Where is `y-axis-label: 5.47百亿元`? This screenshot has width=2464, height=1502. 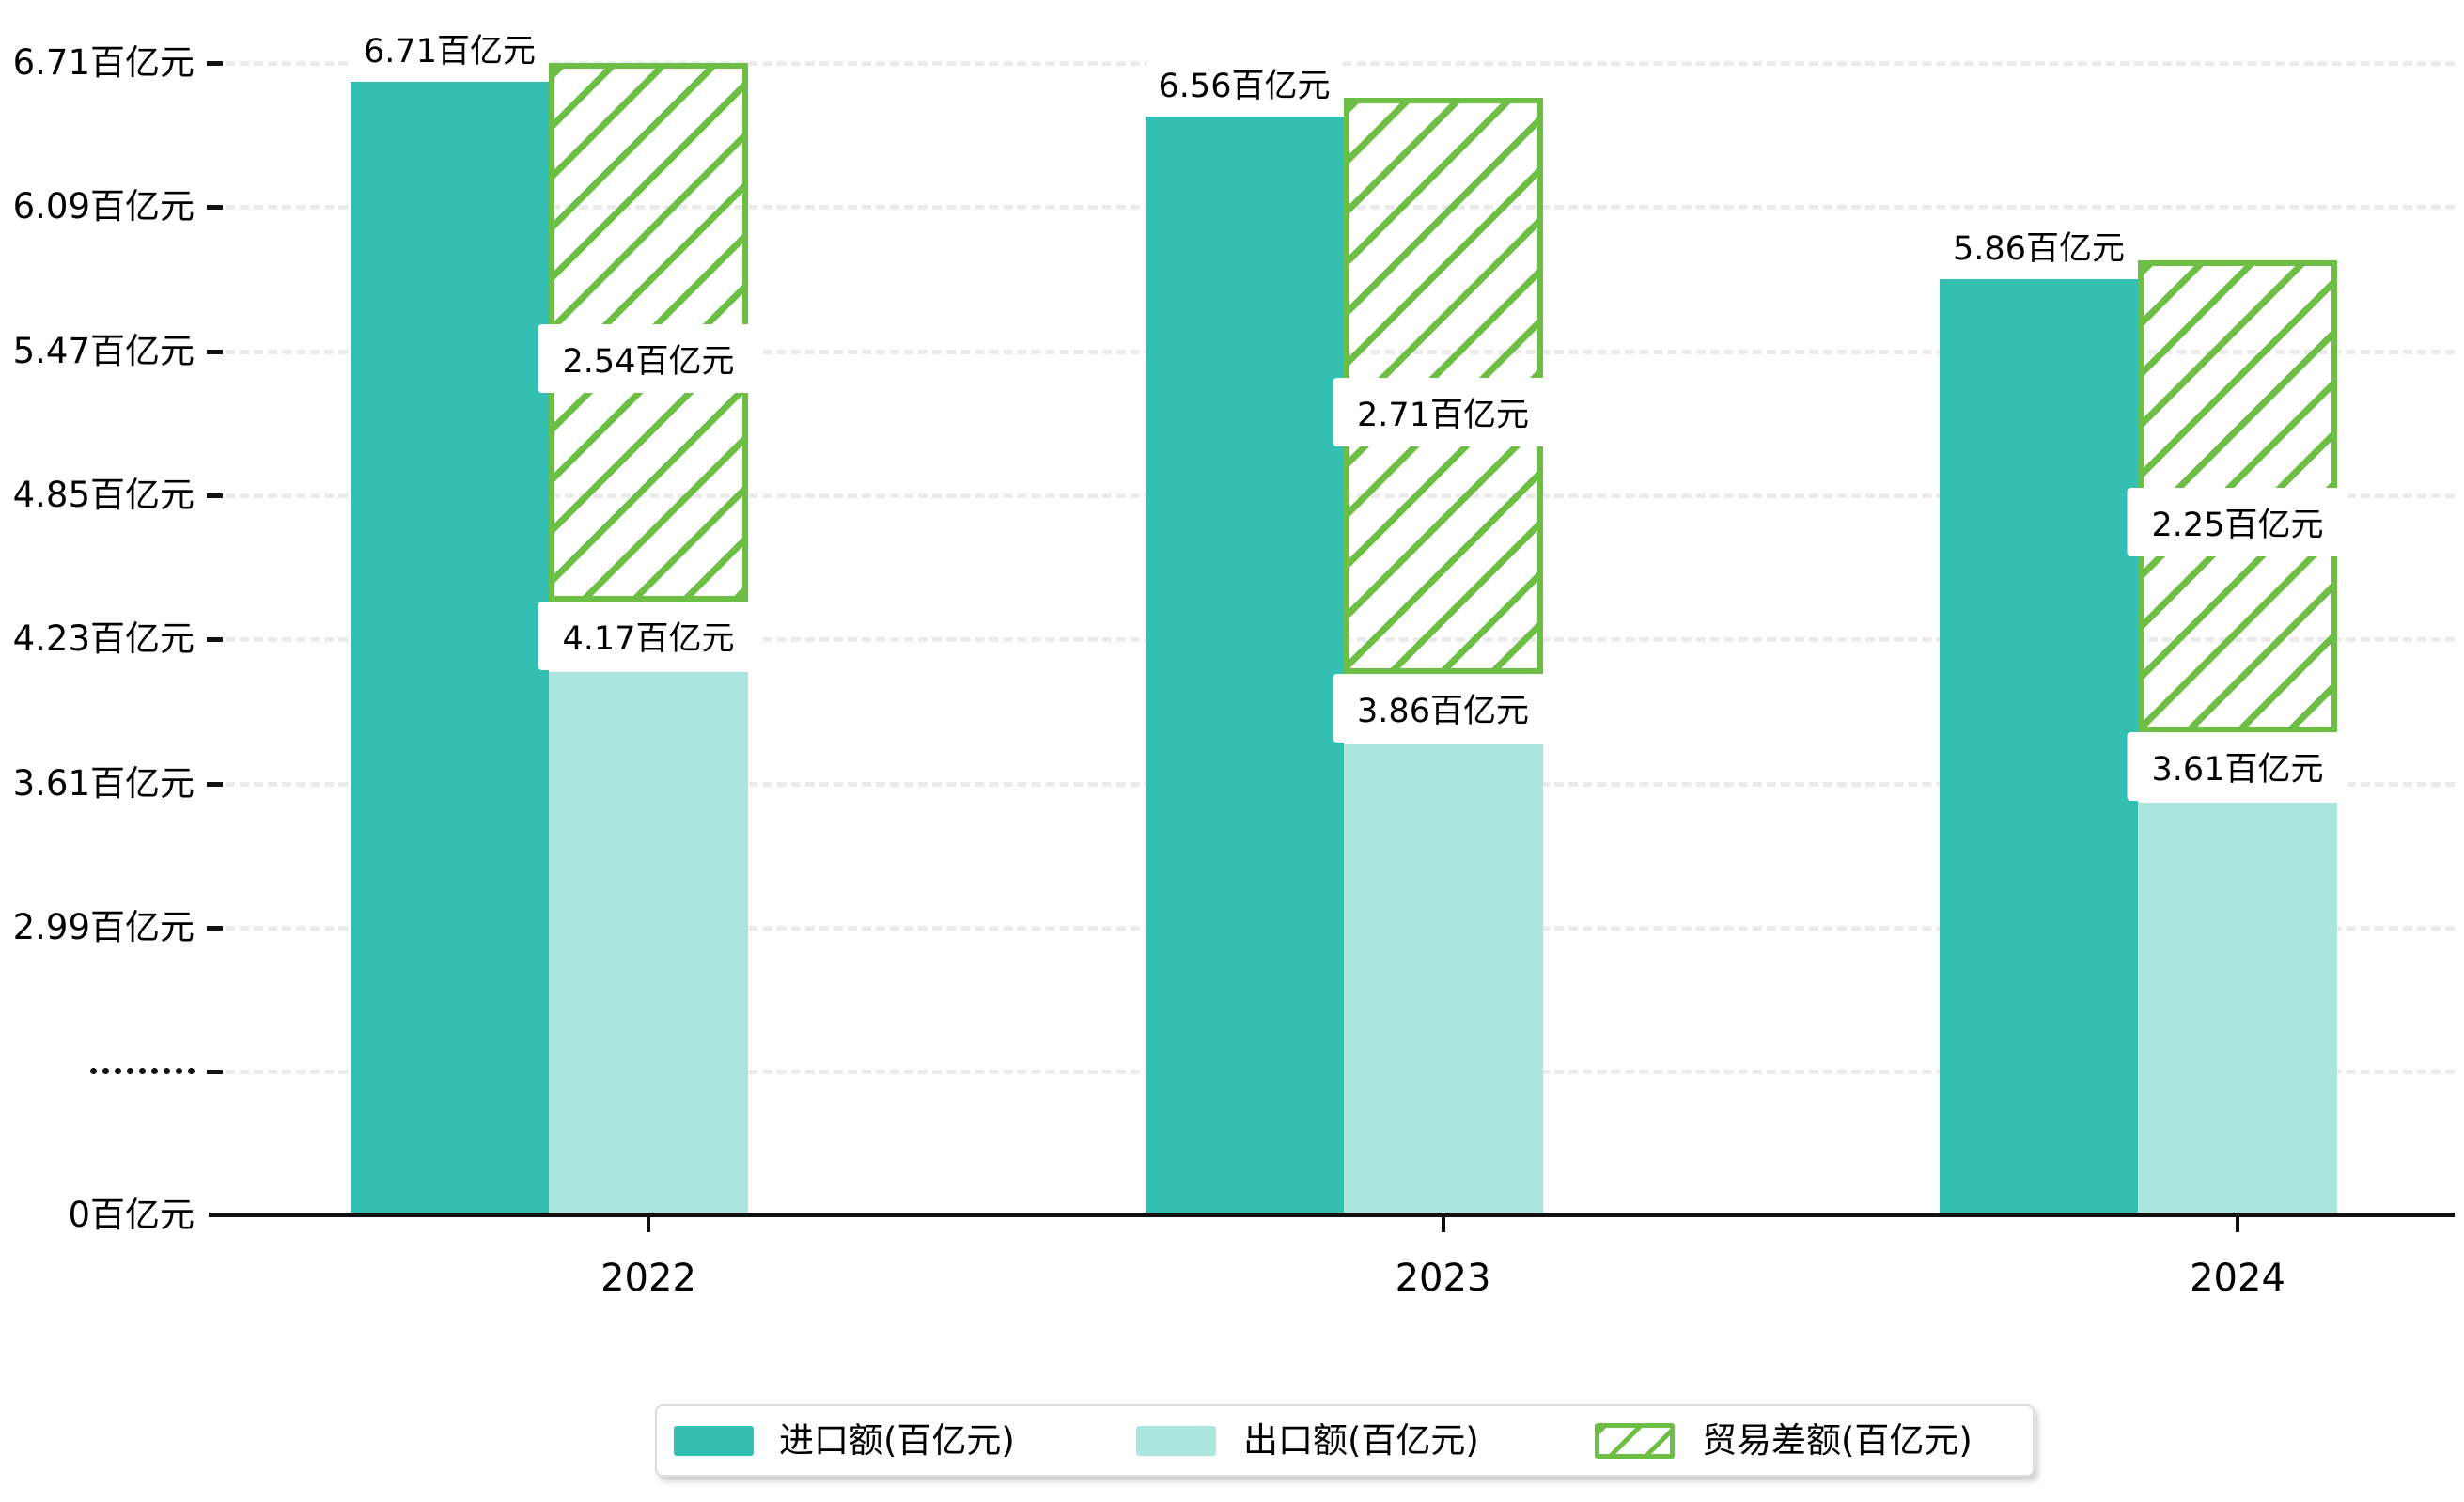 y-axis-label: 5.47百亿元 is located at coordinates (103, 350).